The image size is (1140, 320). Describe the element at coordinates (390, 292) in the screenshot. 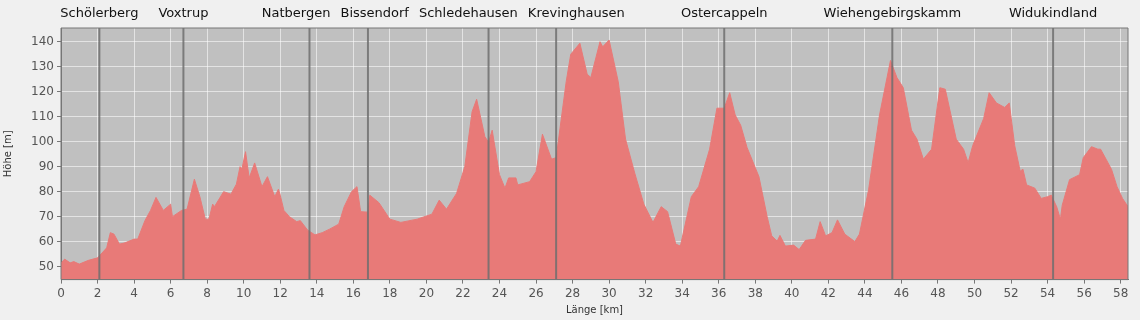

I see `x-tick-label: 18` at that location.